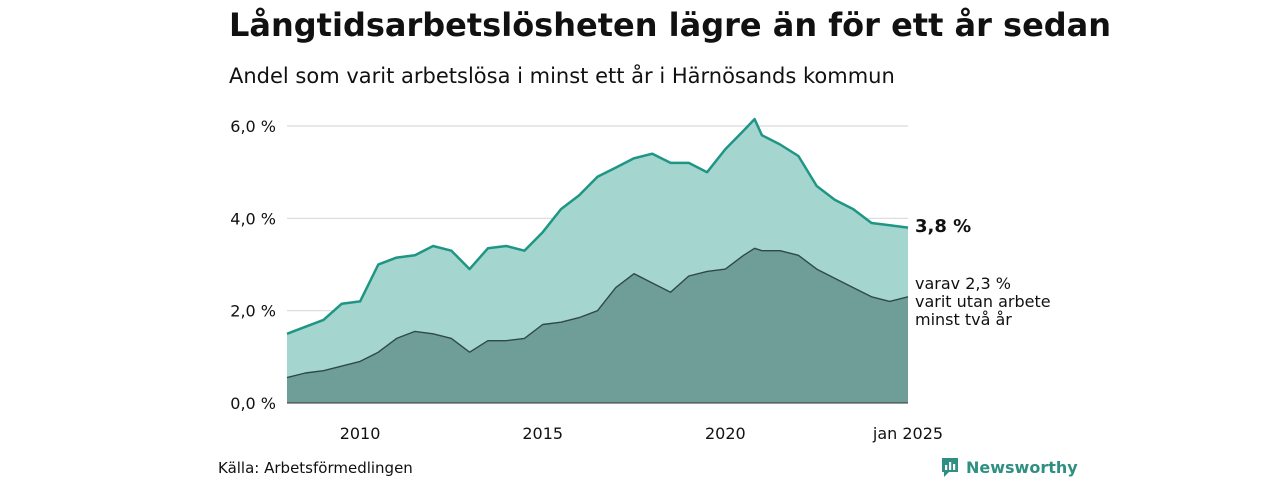  I want to click on x-tick-label: 2020, so click(725, 433).